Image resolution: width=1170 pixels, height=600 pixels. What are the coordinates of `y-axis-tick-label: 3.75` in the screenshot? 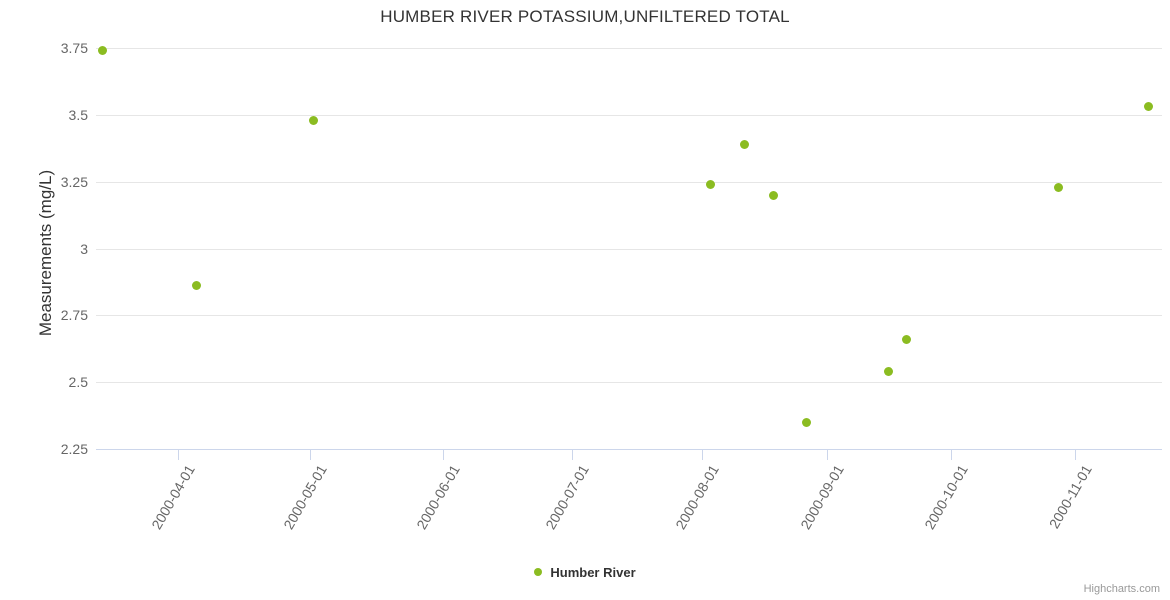 It's located at (74, 48).